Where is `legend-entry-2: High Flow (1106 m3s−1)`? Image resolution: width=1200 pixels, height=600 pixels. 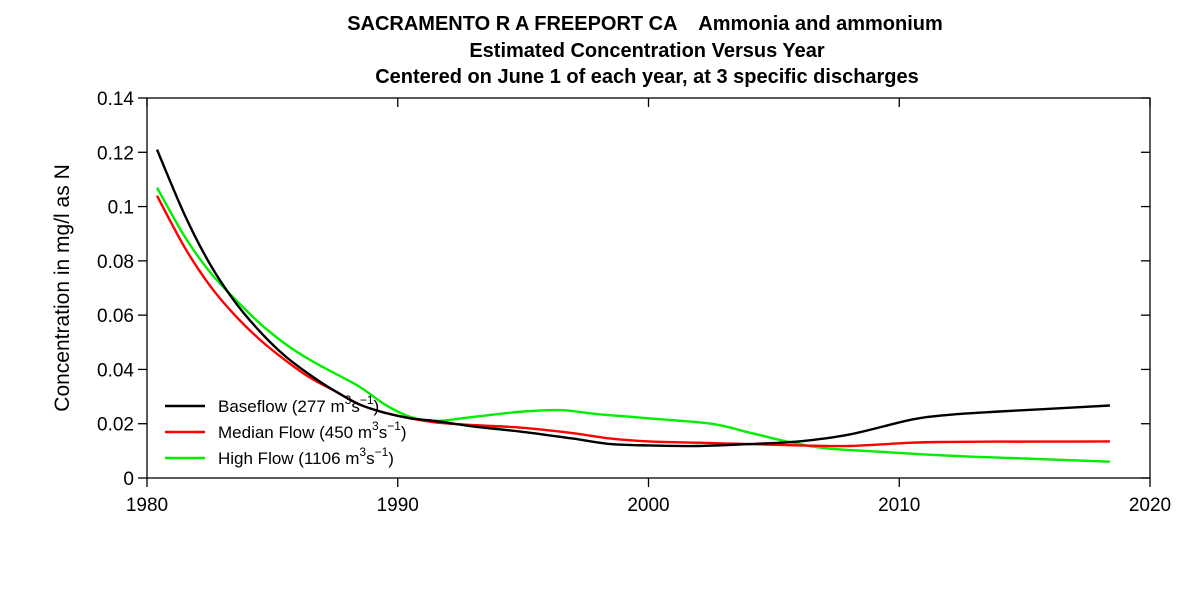 legend-entry-2: High Flow (1106 m3s−1) is located at coordinates (306, 456).